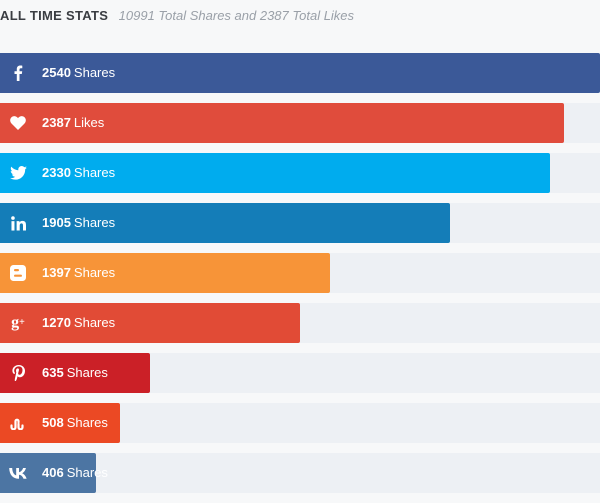 The width and height of the screenshot is (600, 503). I want to click on stat-label: 1397 Shares, so click(78, 273).